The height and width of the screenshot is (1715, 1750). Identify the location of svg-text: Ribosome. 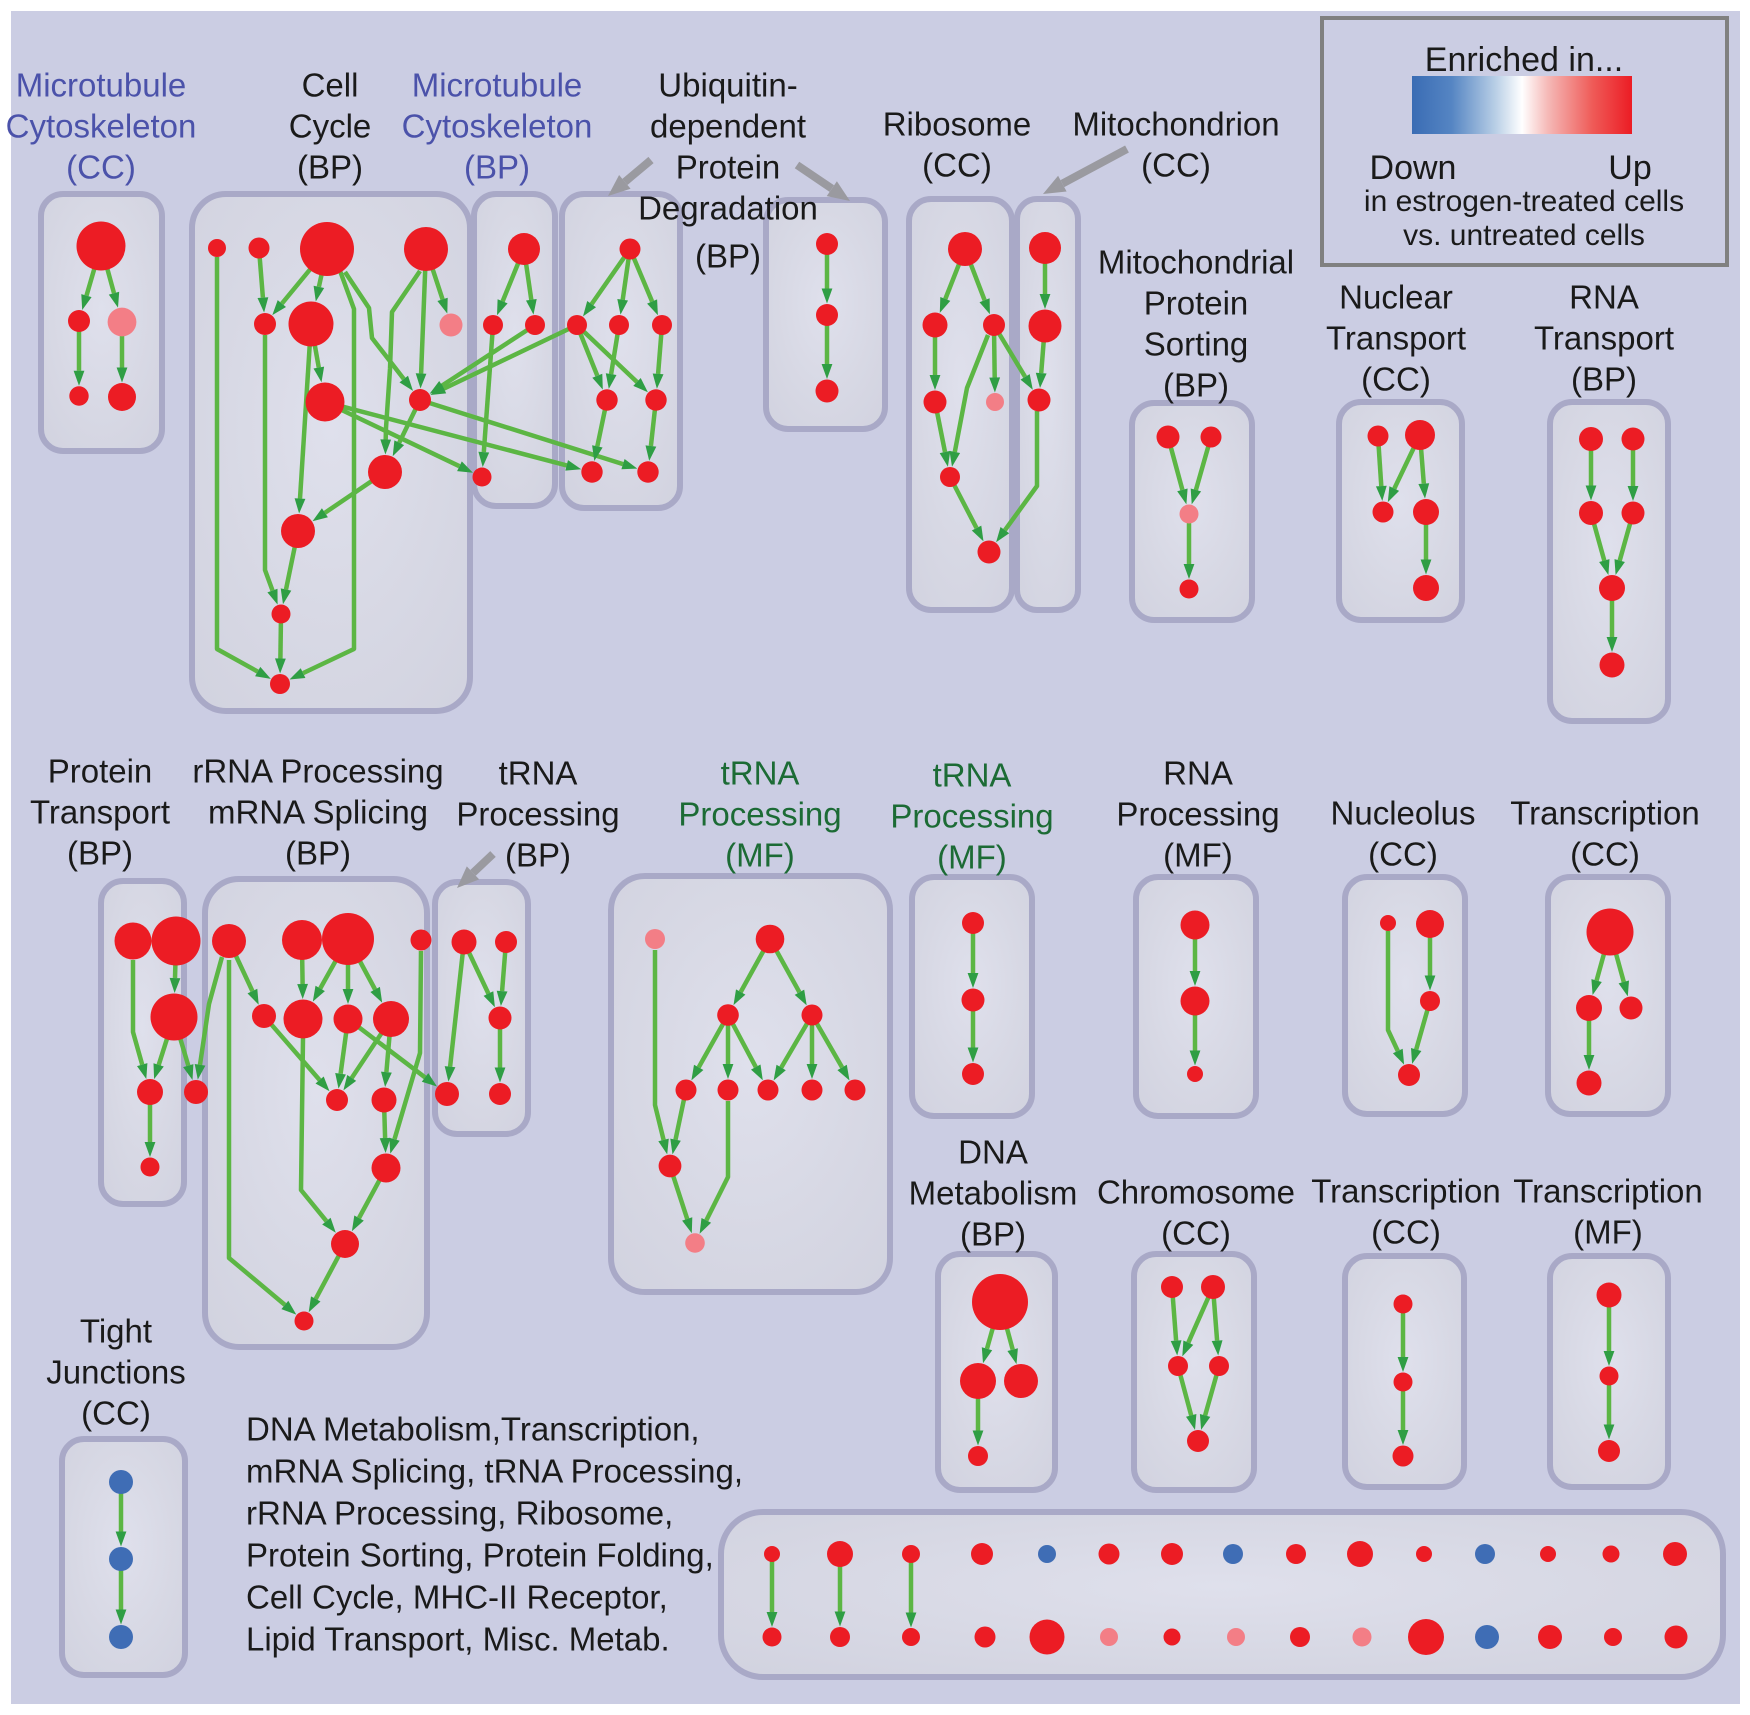
(957, 124).